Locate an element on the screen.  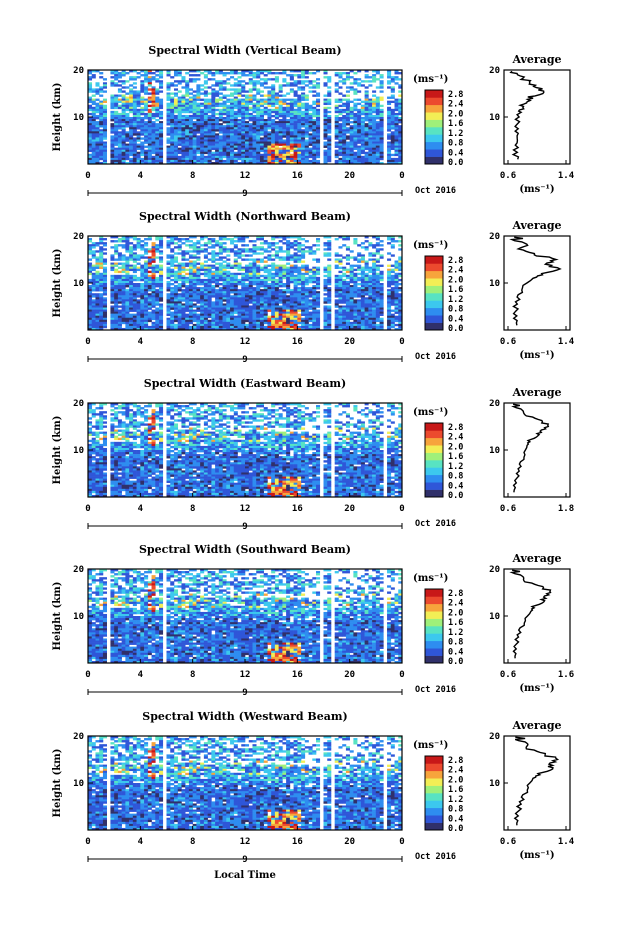
profile-x-label: (ms⁻¹) is located at coordinates (536, 189).